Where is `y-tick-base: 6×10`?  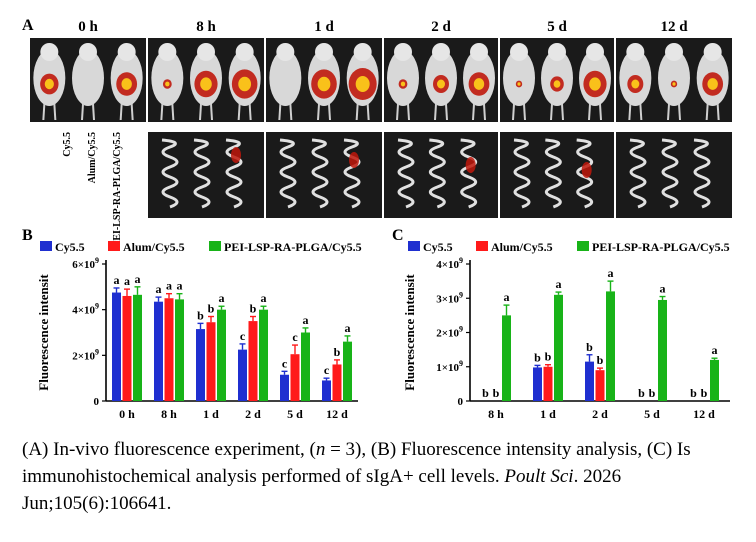
y-tick-base: 6×10 is located at coordinates (83, 265).